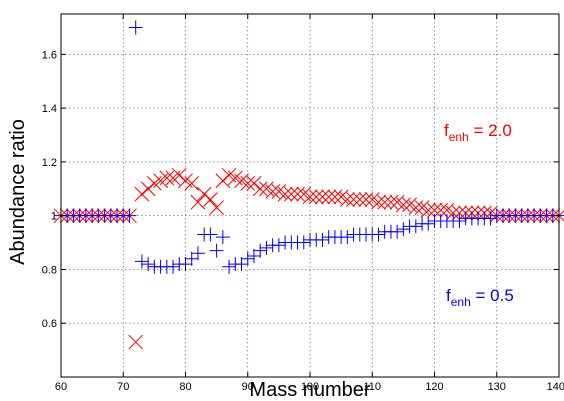 This screenshot has width=564, height=401. I want to click on x-tick-label: 130, so click(497, 387).